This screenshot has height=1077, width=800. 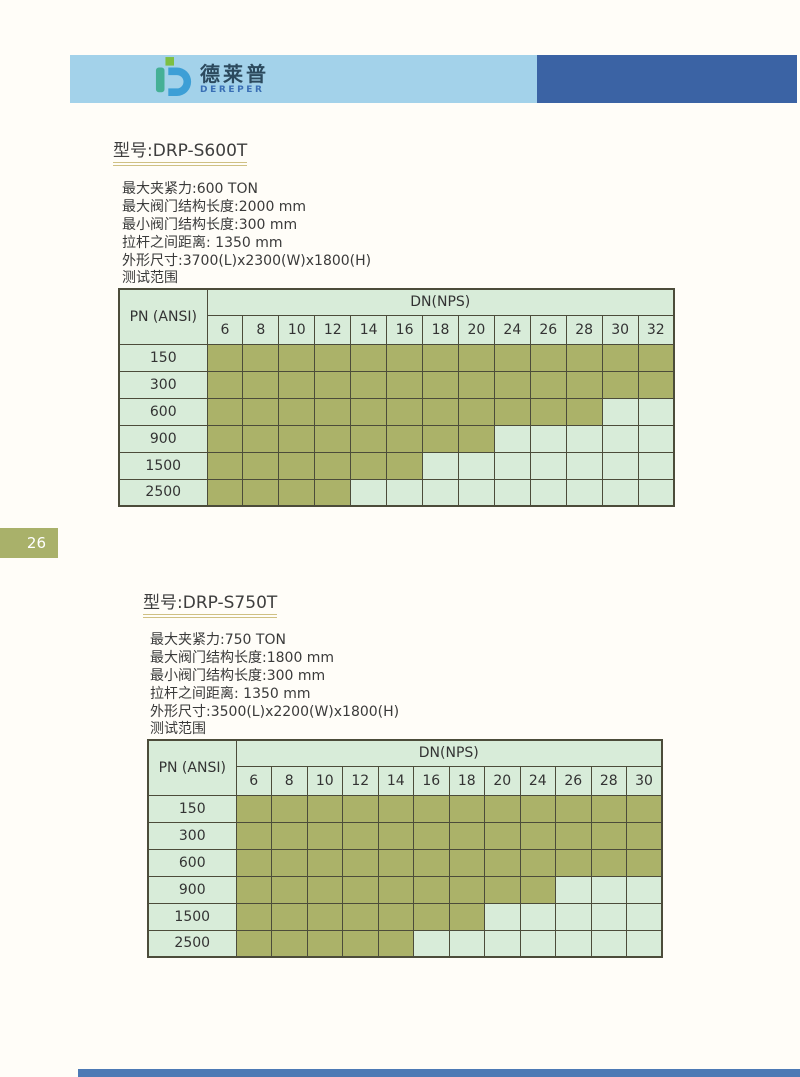 I want to click on spec-line: 最大阀门结构长度:1800 mm, so click(x=242, y=658).